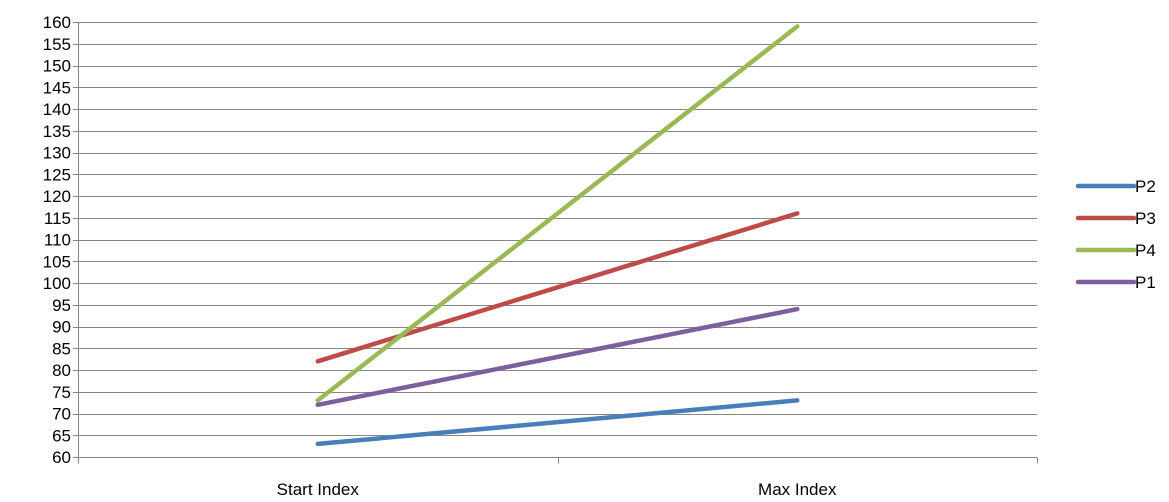 The width and height of the screenshot is (1169, 502). What do you see at coordinates (61, 435) in the screenshot?
I see `y-tick-label: 65` at bounding box center [61, 435].